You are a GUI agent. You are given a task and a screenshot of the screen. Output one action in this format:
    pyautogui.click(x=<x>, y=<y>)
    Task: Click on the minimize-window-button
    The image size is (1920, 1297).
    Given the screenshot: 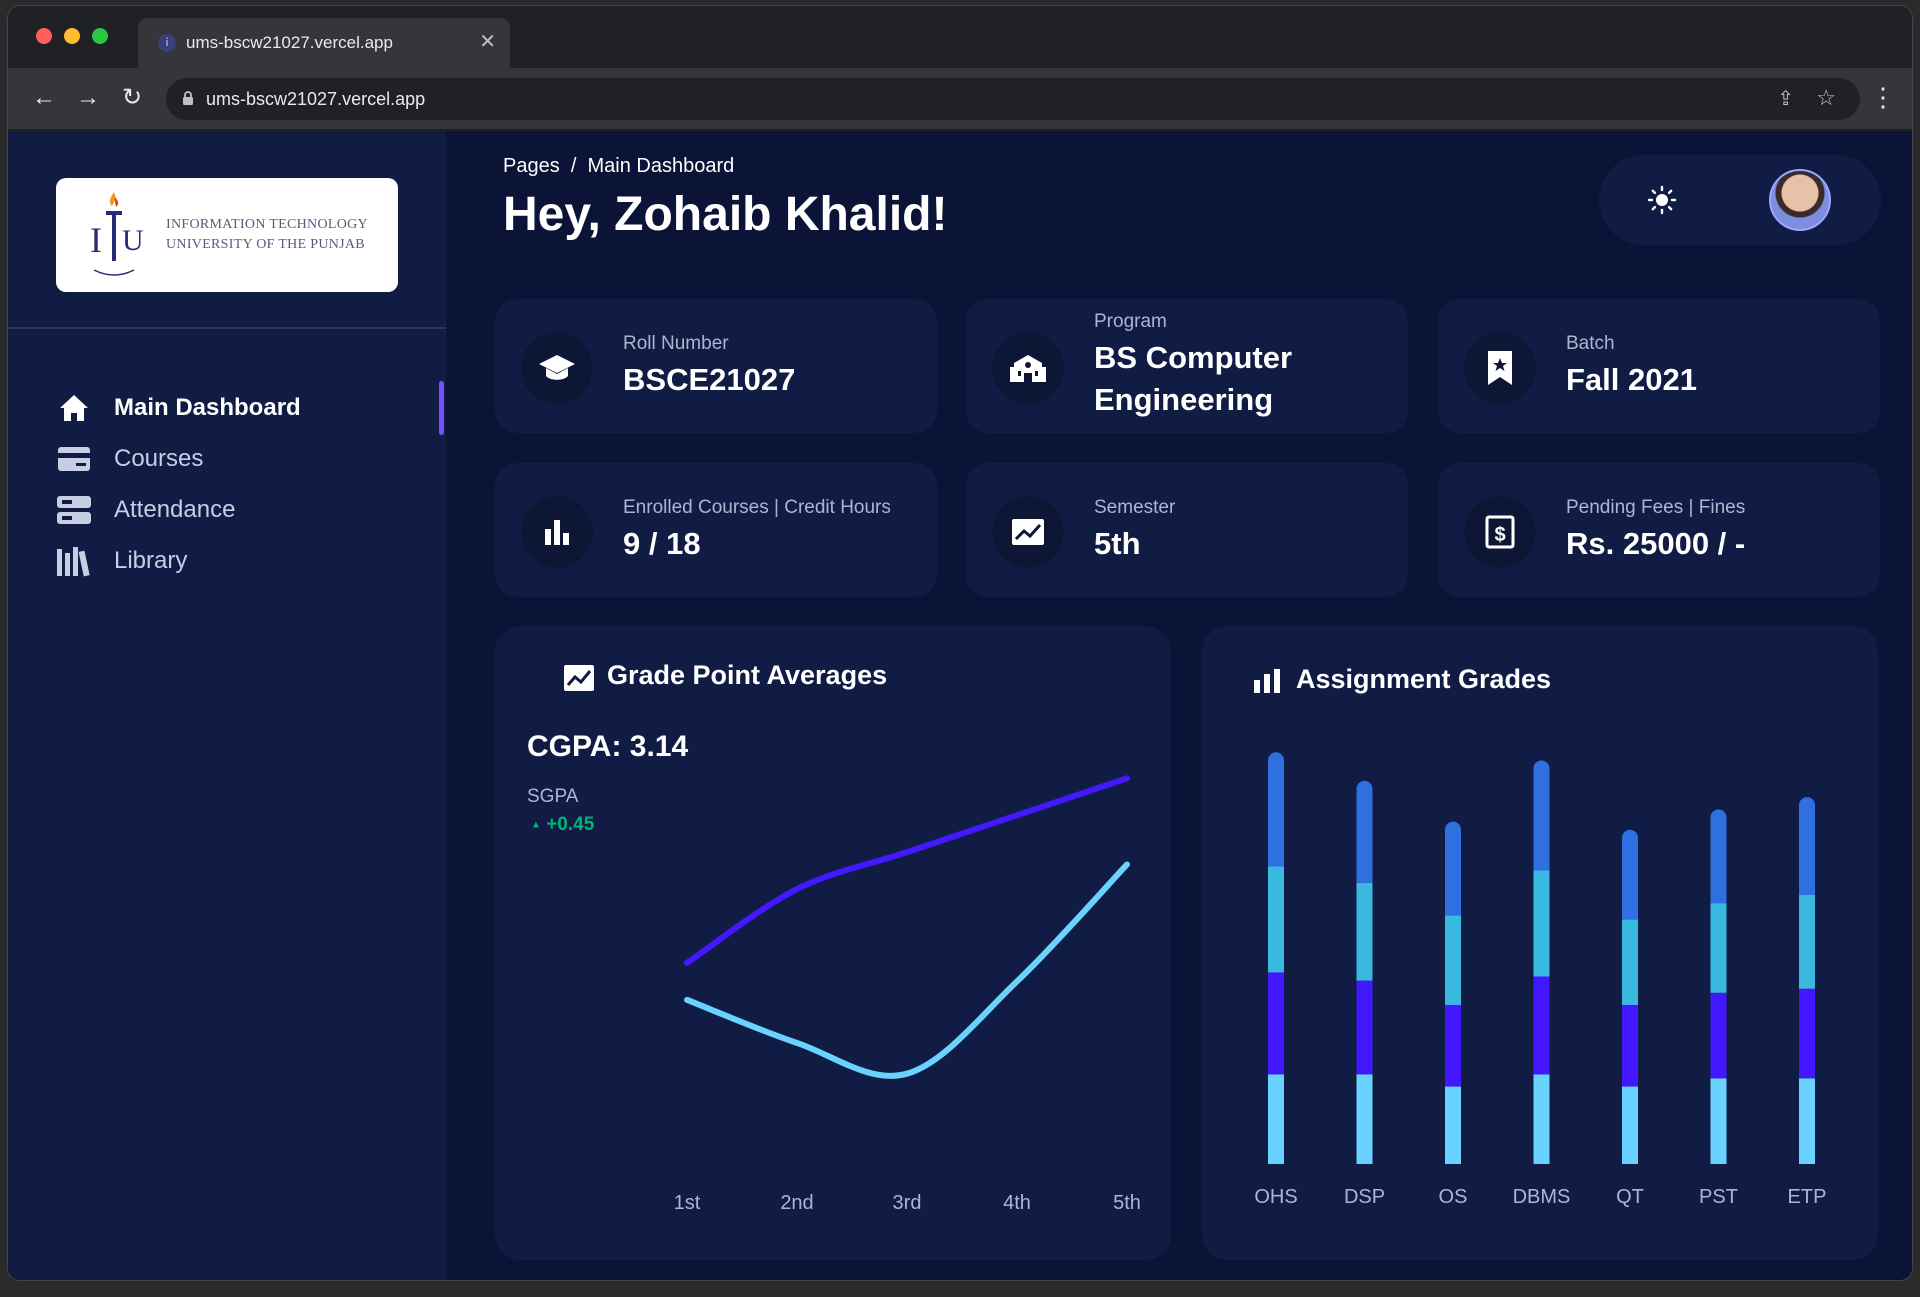 What is the action you would take?
    pyautogui.click(x=72, y=36)
    